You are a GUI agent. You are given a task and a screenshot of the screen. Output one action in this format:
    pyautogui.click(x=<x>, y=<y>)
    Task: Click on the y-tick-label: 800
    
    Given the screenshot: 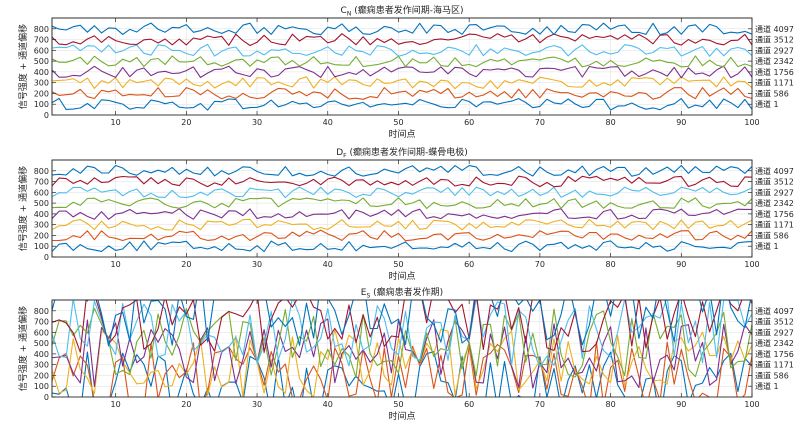 What is the action you would take?
    pyautogui.click(x=41, y=311)
    